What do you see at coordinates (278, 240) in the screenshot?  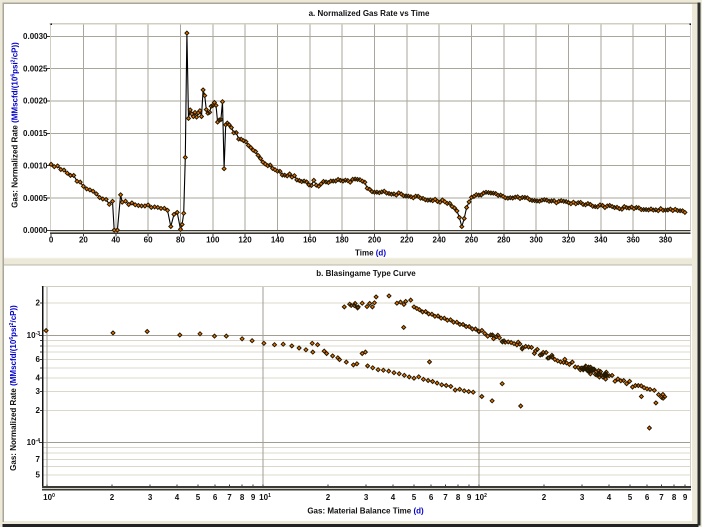 I see `svg-text: 140` at bounding box center [278, 240].